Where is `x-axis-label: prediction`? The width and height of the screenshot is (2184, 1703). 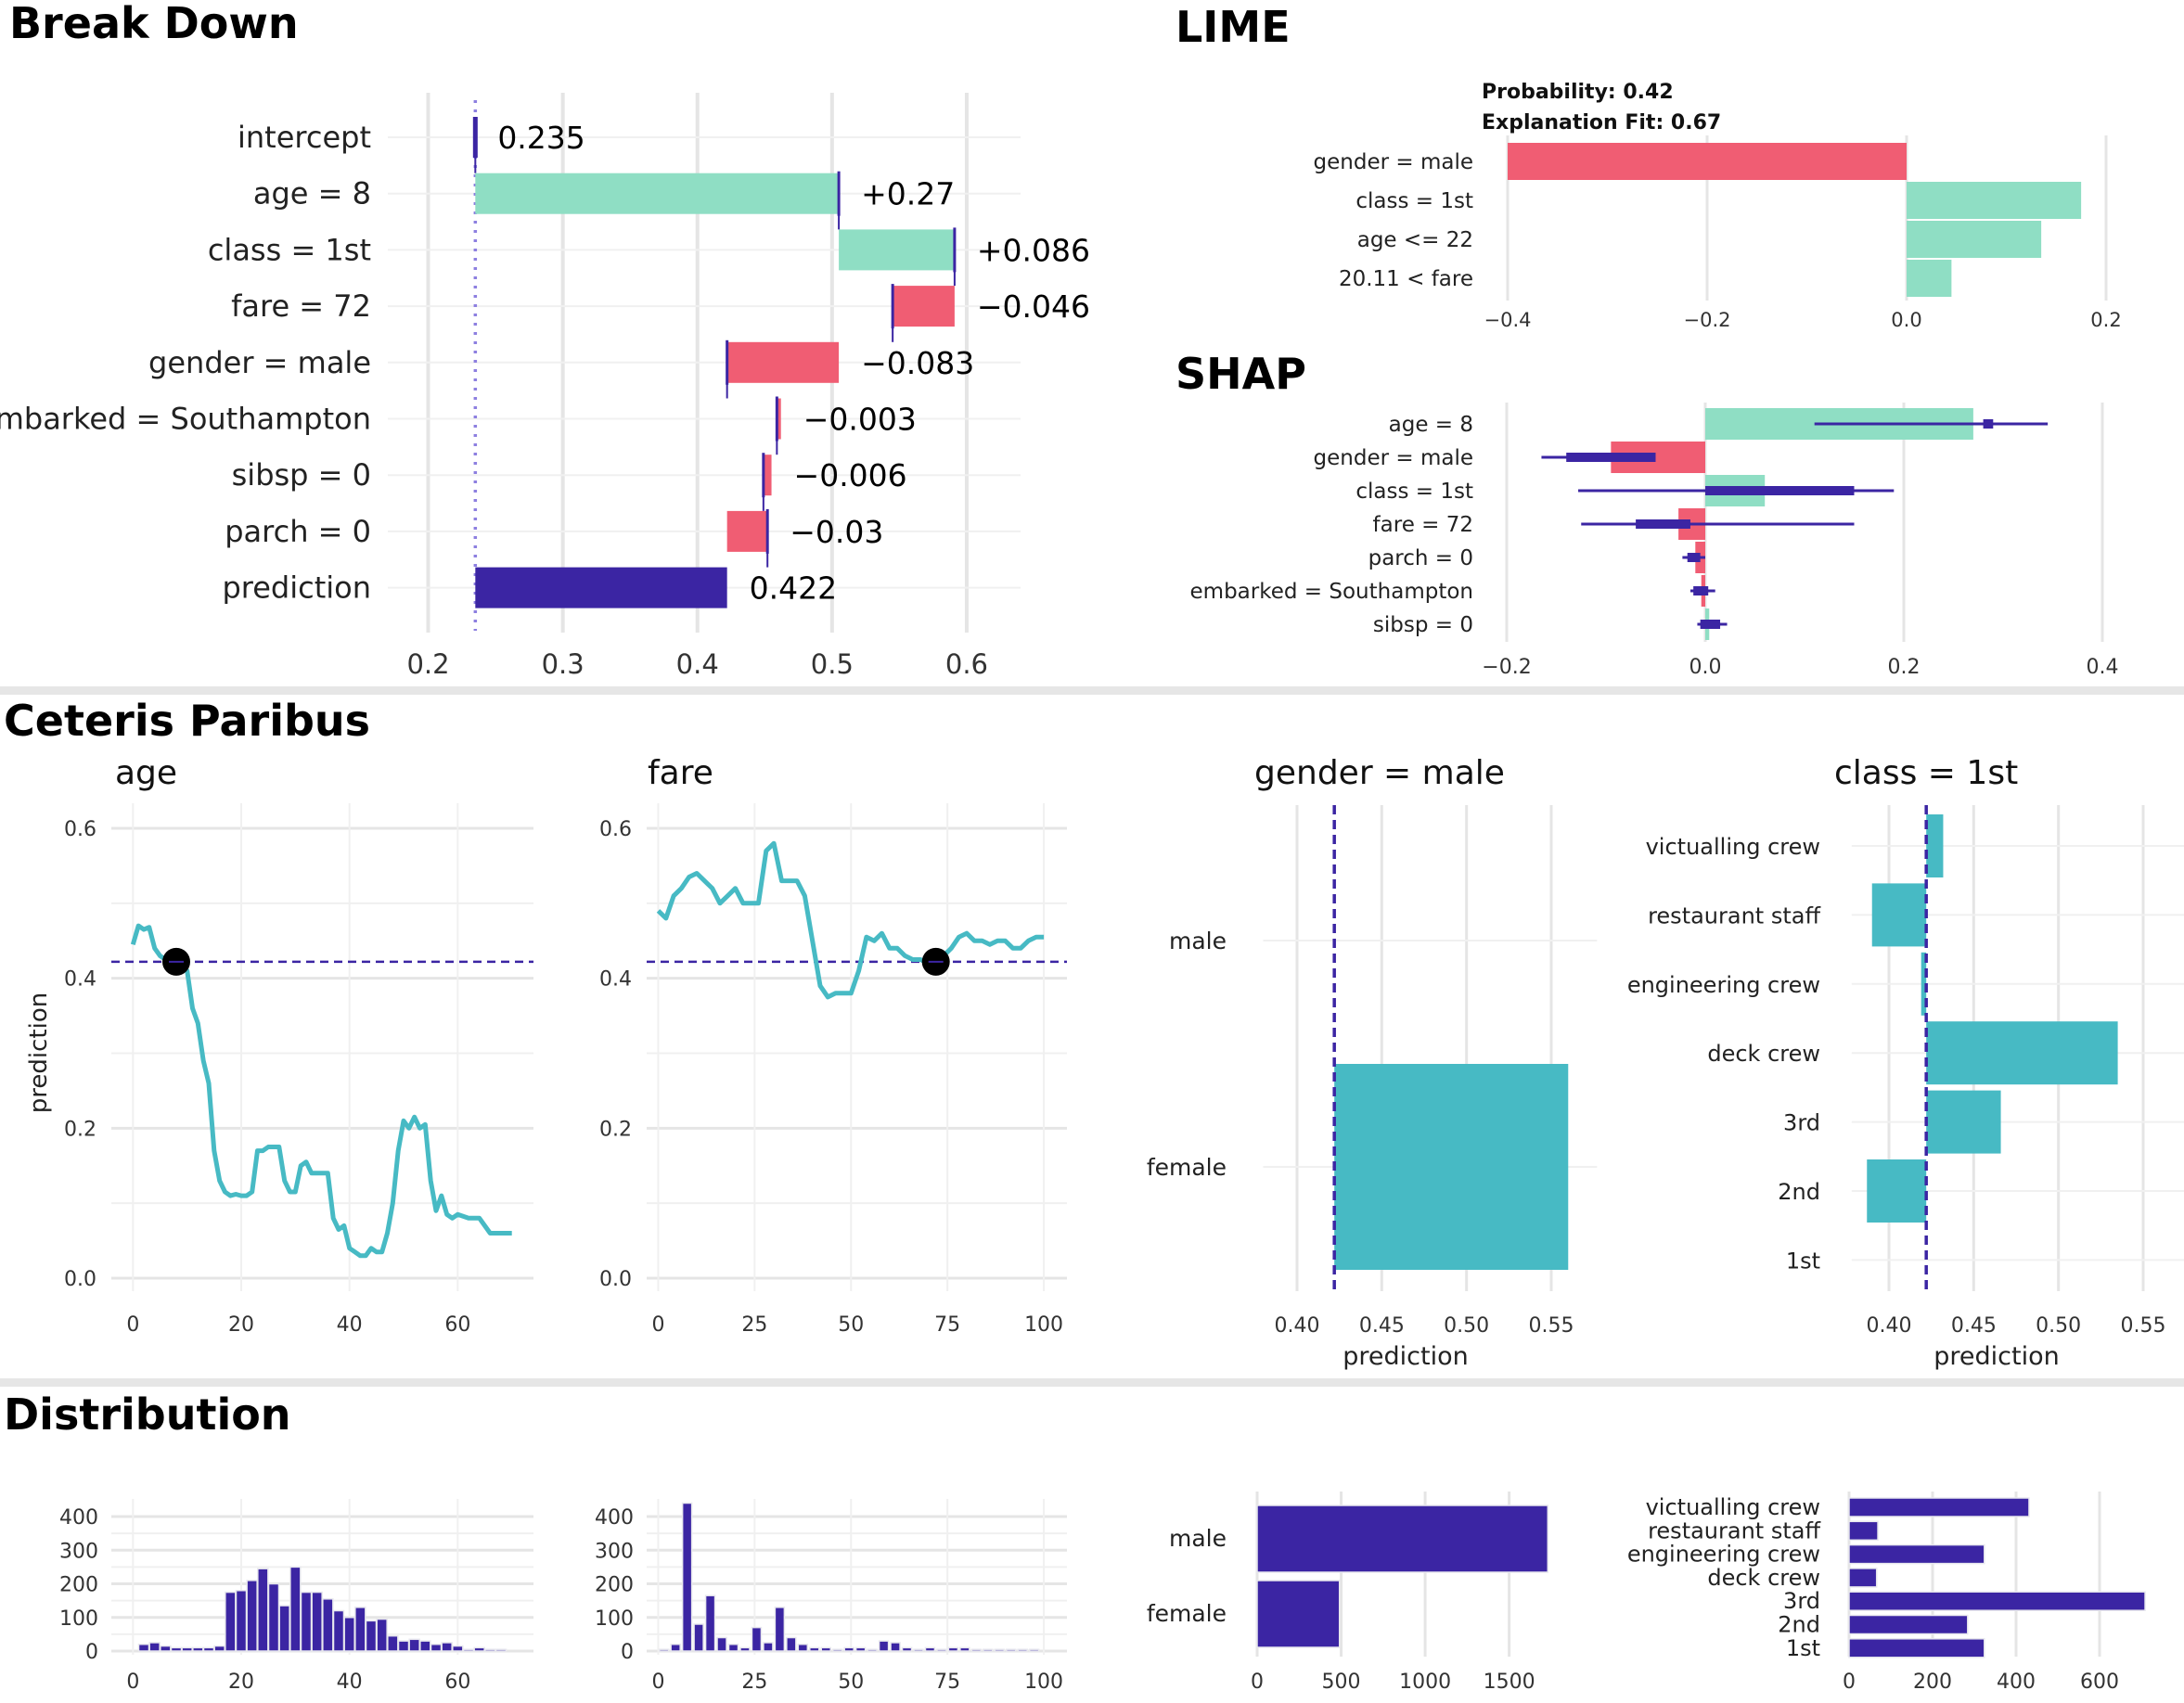
x-axis-label: prediction is located at coordinates (1405, 1356).